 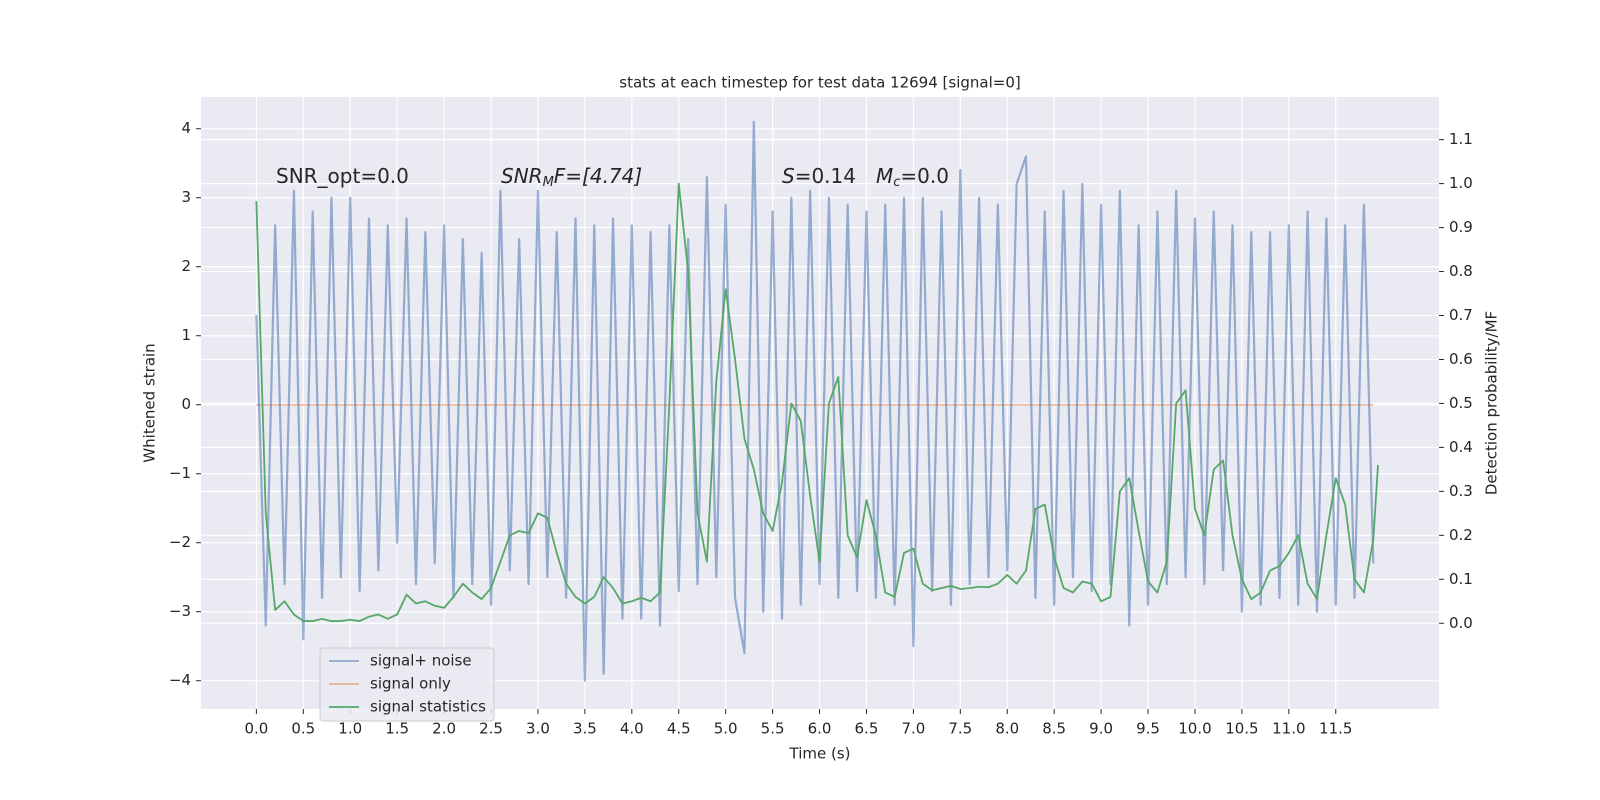 I want to click on annotation-part: SNR_opt=0.0, so click(x=342, y=176).